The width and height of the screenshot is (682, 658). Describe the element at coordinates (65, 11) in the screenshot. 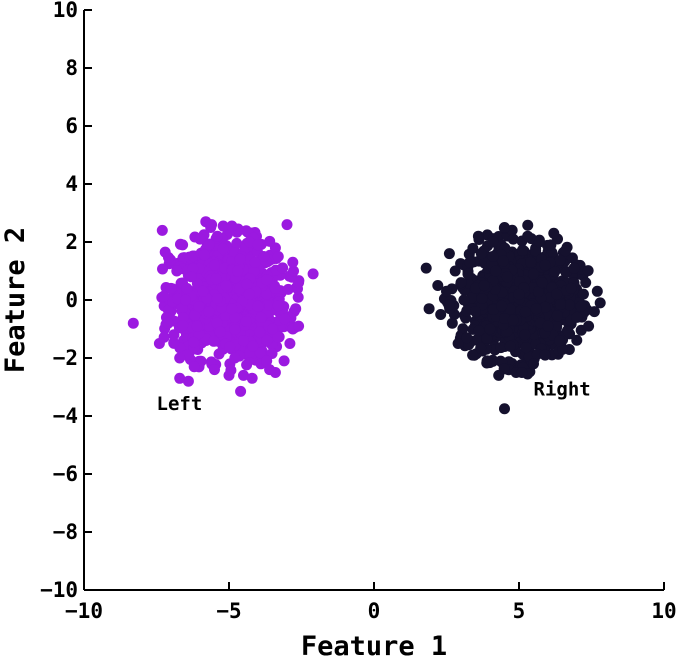

I see `y-tick-label: 10` at that location.